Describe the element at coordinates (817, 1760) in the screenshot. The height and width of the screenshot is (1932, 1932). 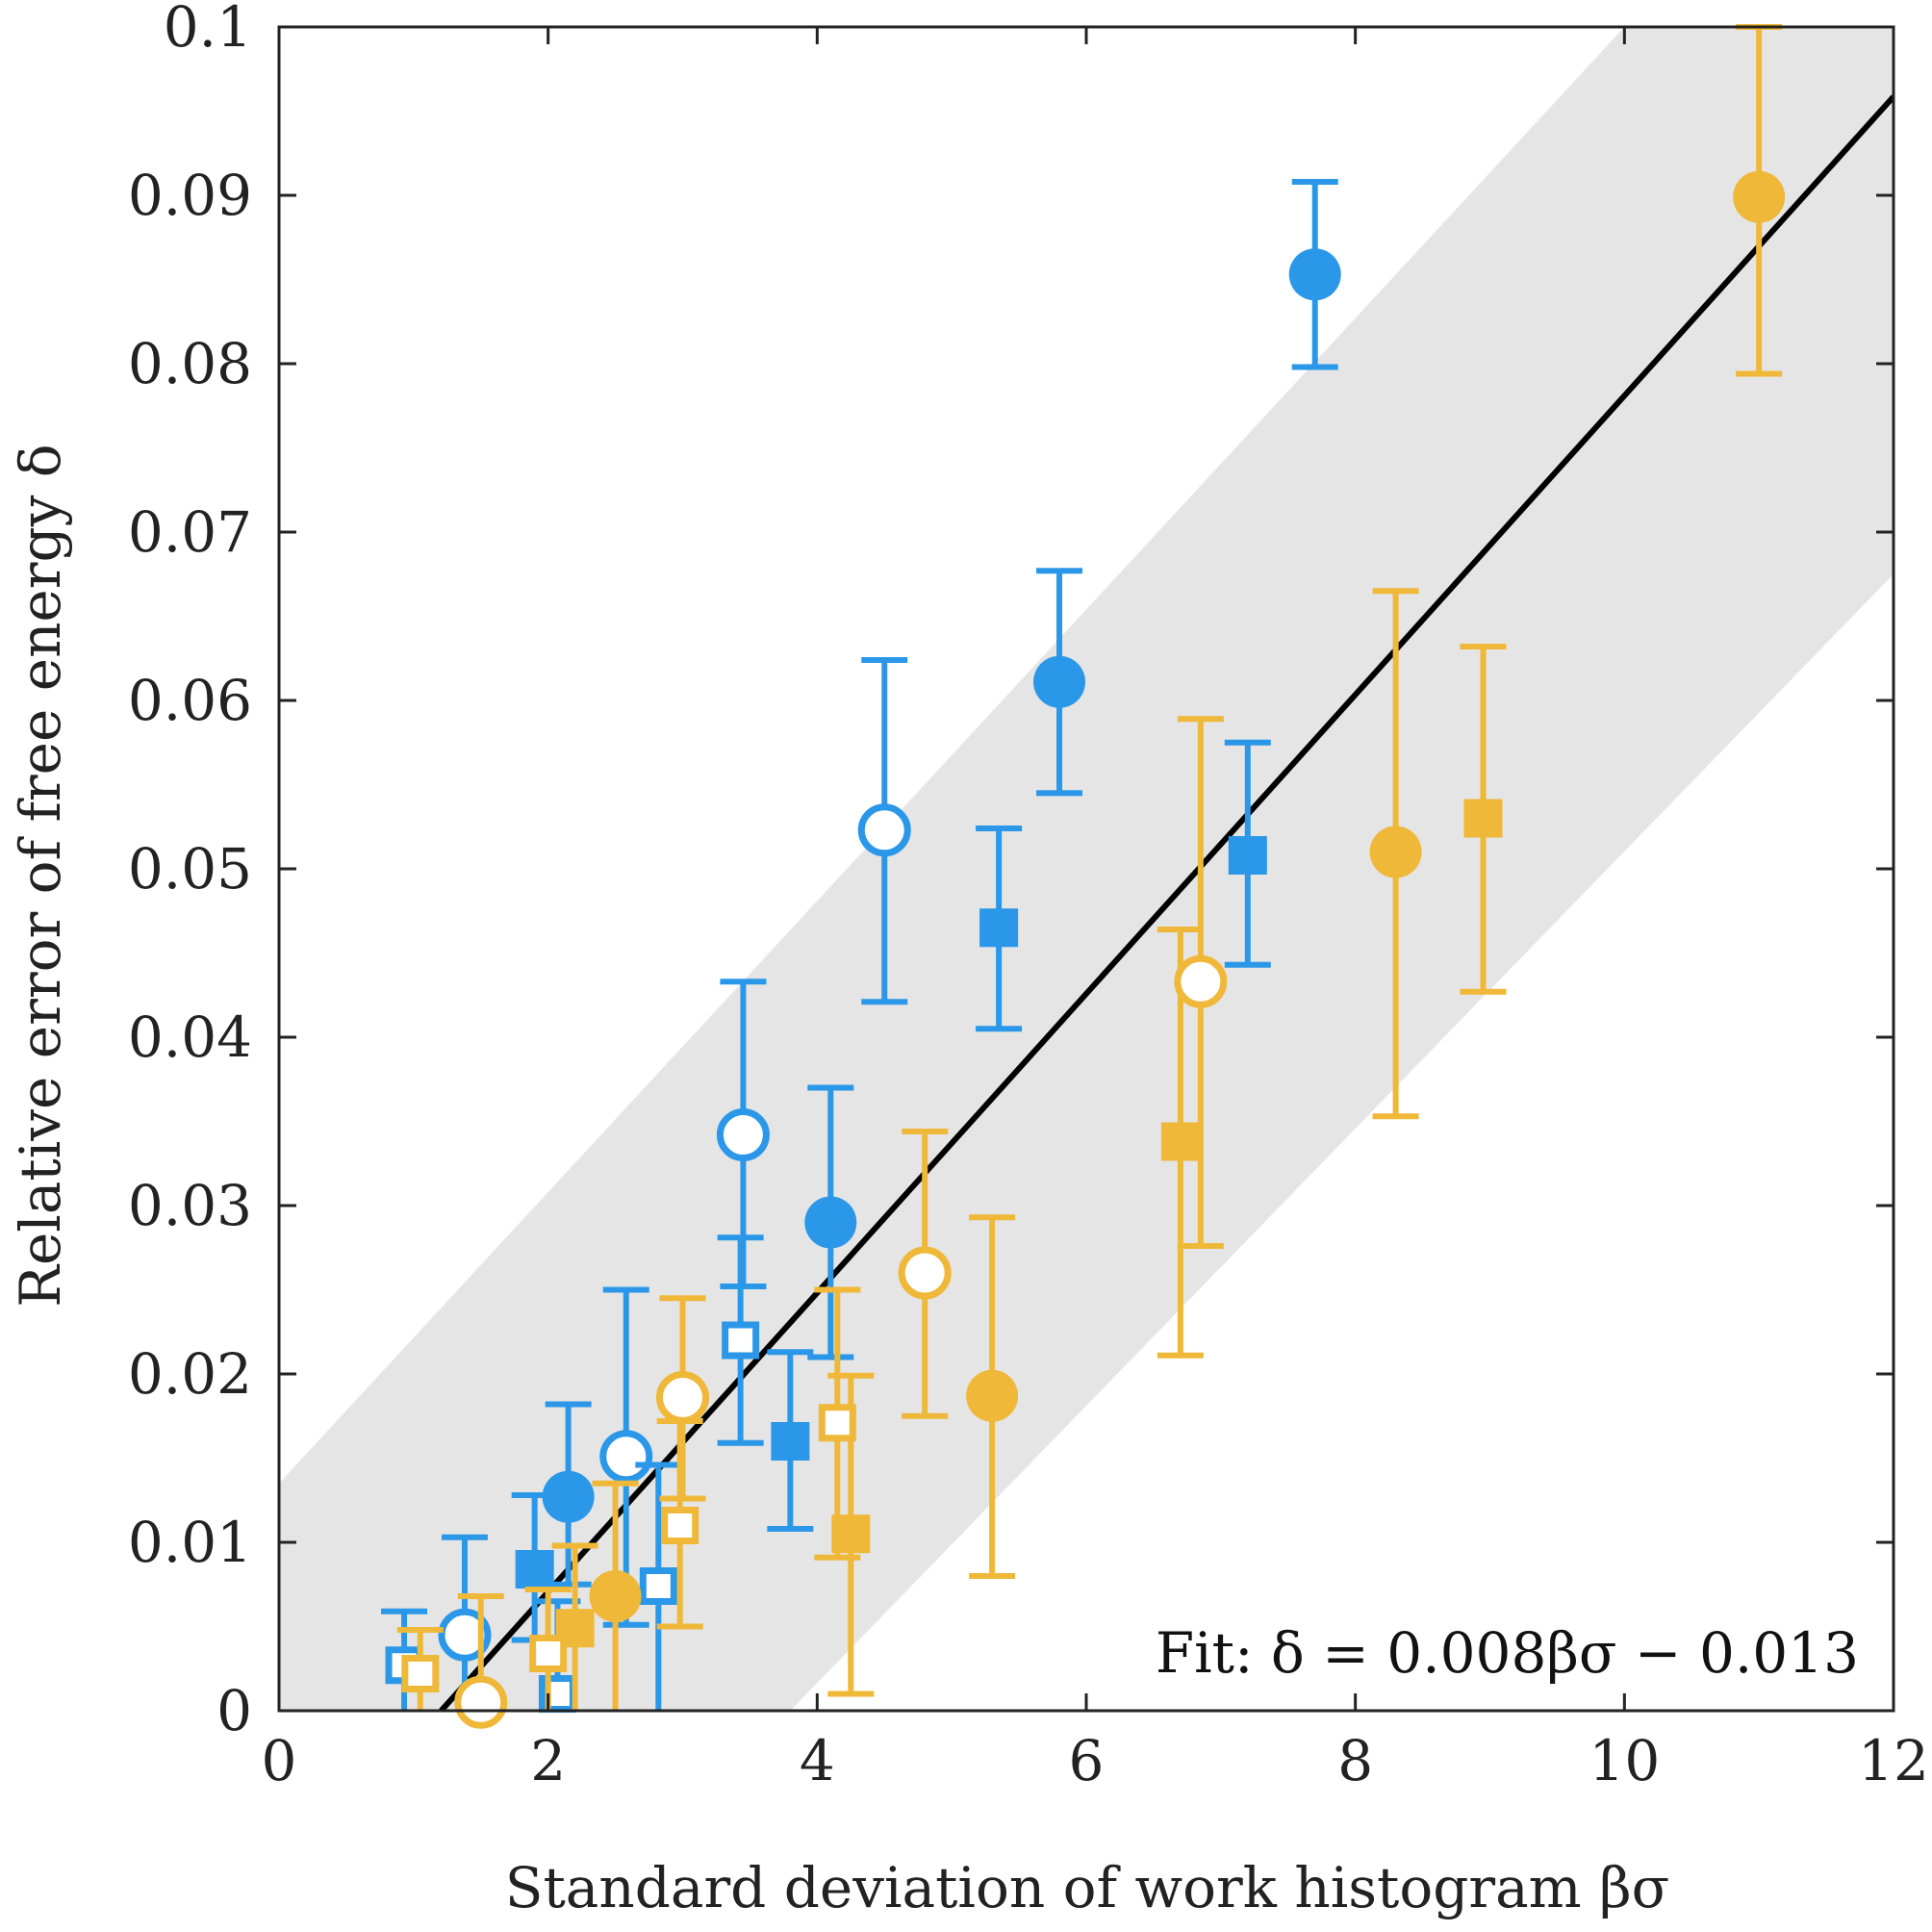
I see `x-tick-label: 4` at that location.